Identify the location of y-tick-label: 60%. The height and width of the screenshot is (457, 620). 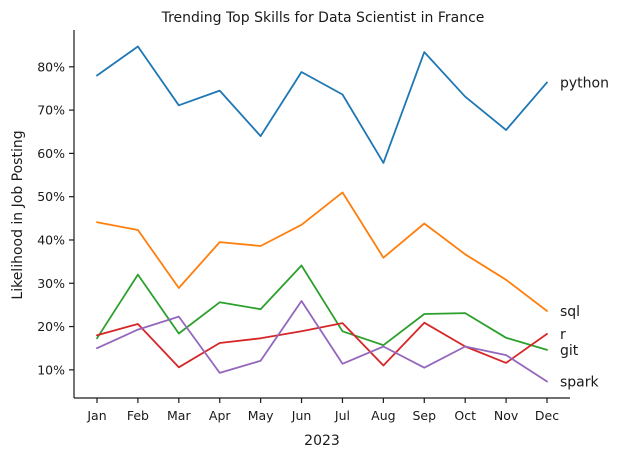
(51, 153).